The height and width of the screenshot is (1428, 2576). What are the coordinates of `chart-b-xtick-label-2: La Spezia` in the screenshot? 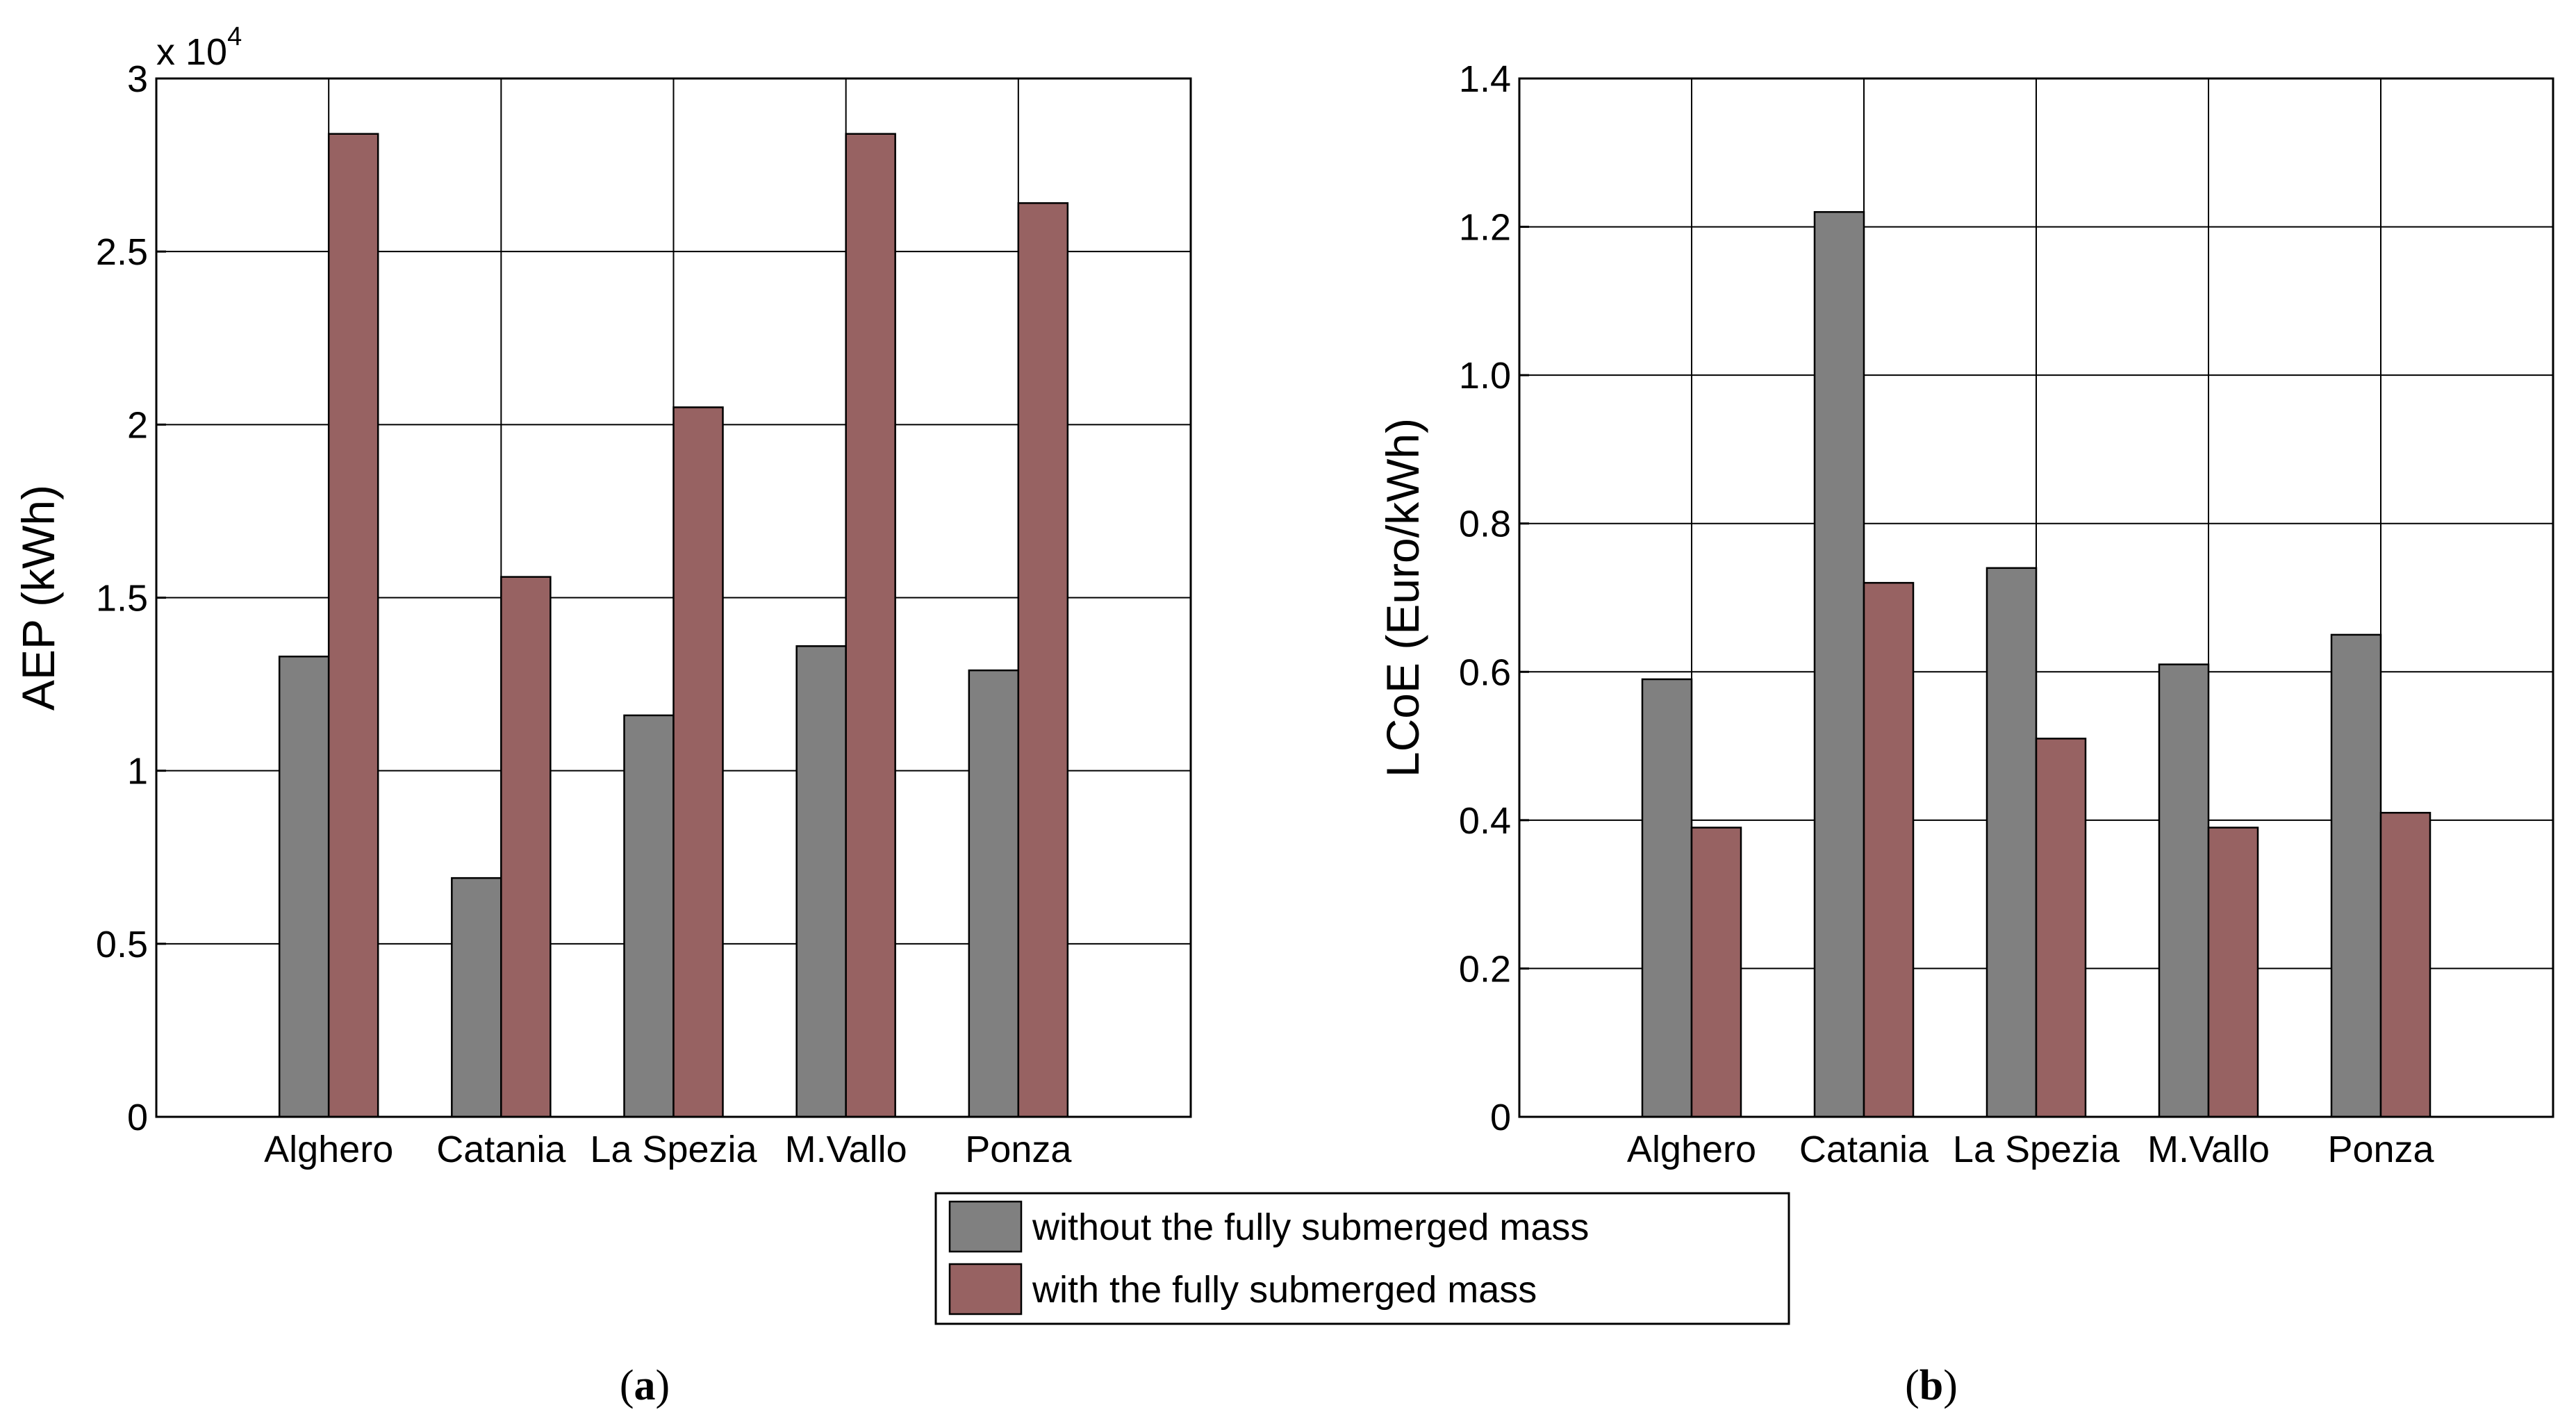 It's located at (2037, 1149).